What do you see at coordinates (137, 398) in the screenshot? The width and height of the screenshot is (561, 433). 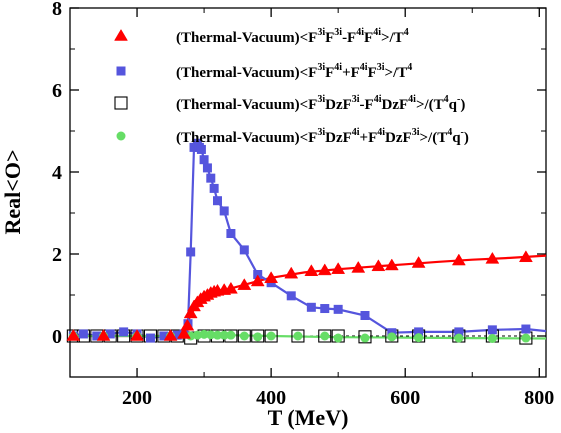 I see `x-tick-label: 200` at bounding box center [137, 398].